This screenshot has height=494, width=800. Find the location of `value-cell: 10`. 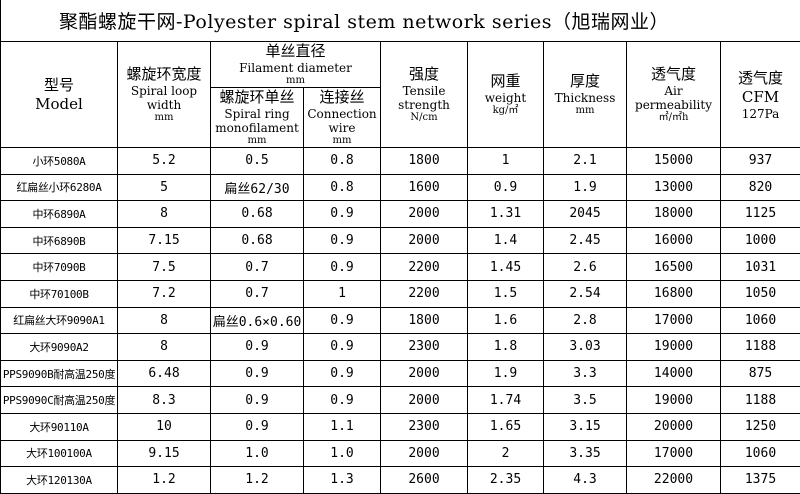

value-cell: 10 is located at coordinates (164, 426).